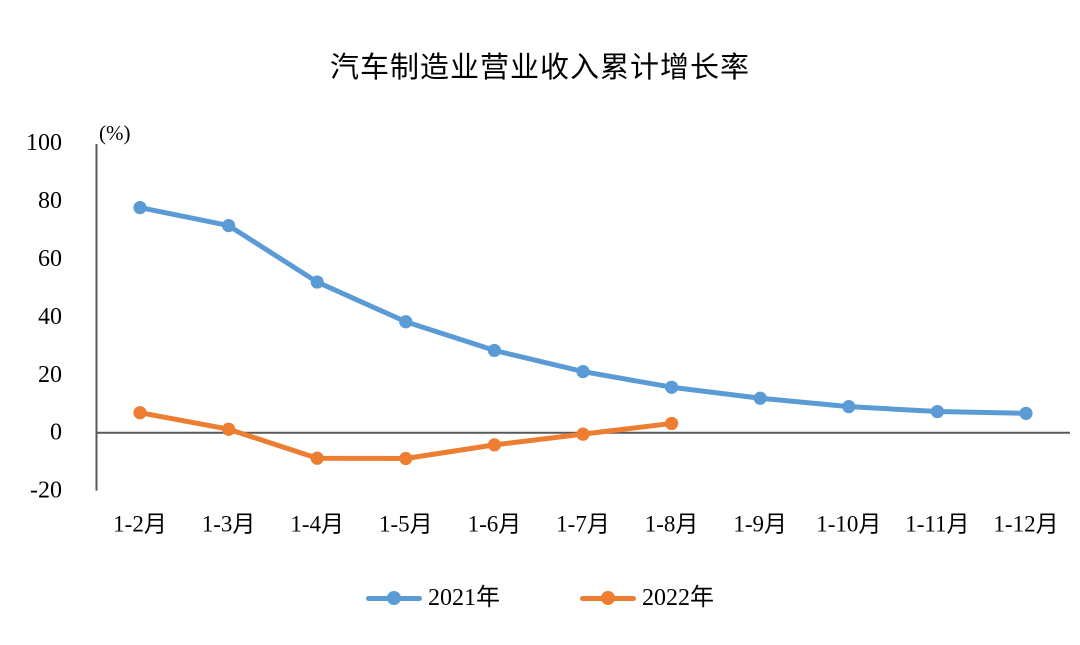  I want to click on series-line-2022年, so click(406, 435).